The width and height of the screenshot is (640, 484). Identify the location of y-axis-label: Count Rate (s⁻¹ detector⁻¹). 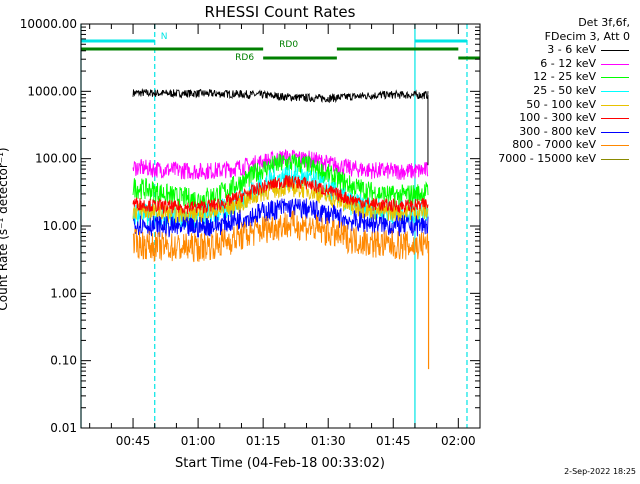
(5, 228).